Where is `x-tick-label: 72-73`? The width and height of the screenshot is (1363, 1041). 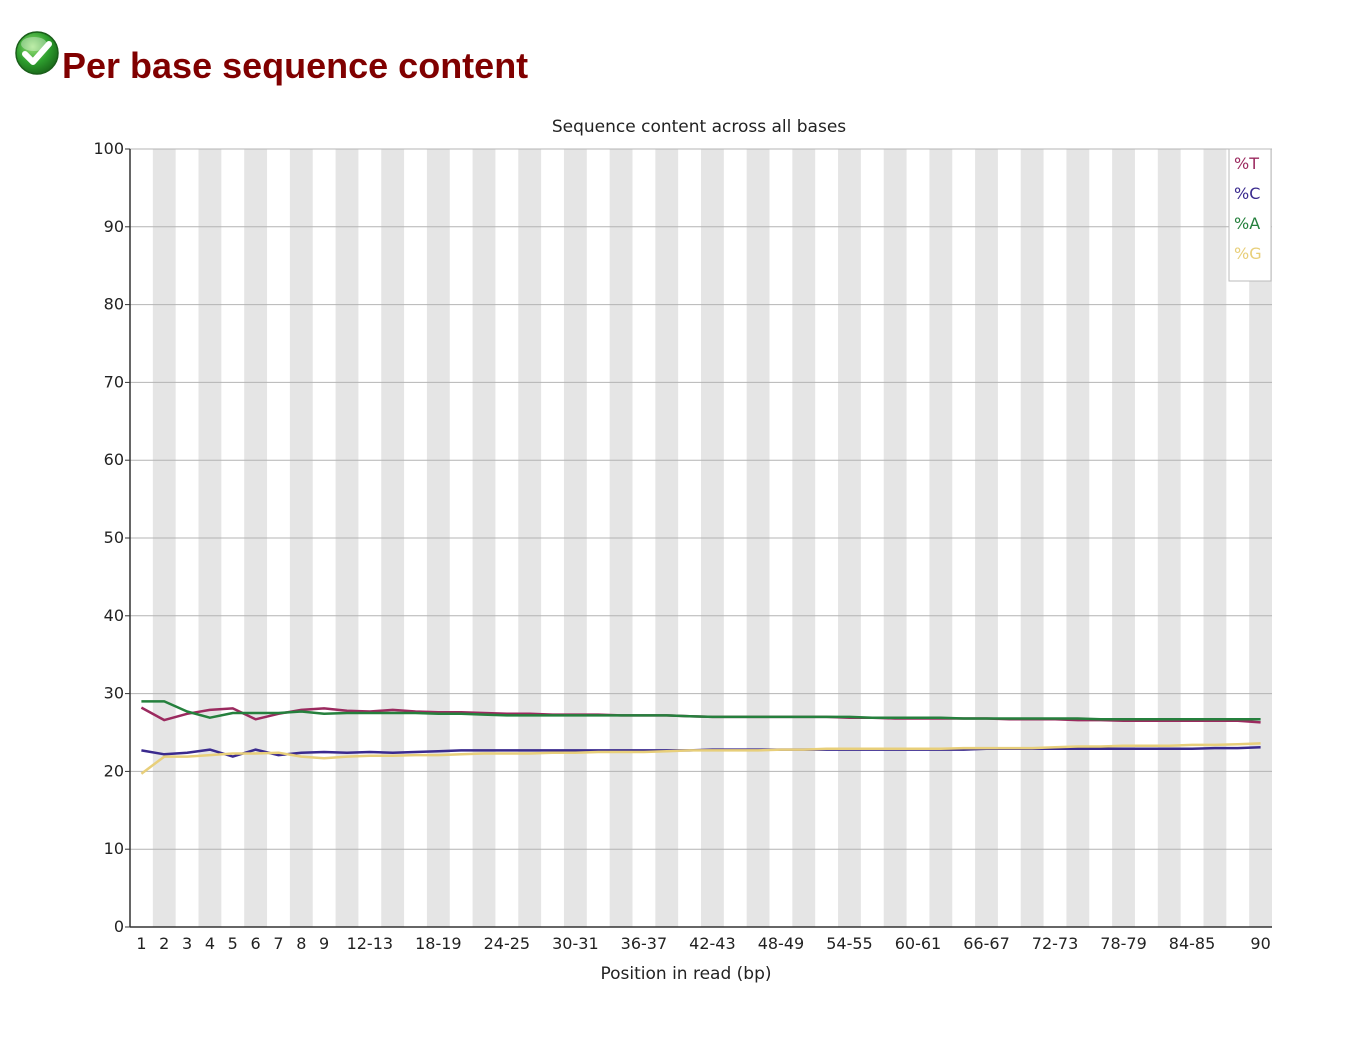 x-tick-label: 72-73 is located at coordinates (1055, 943).